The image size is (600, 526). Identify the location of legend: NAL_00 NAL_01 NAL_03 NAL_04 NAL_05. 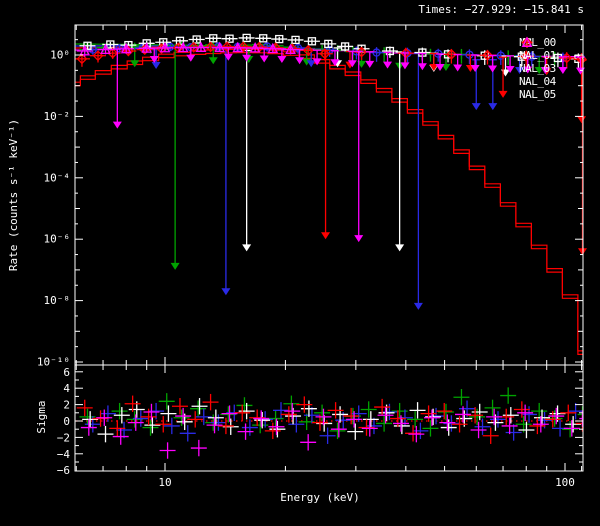
(547, 68).